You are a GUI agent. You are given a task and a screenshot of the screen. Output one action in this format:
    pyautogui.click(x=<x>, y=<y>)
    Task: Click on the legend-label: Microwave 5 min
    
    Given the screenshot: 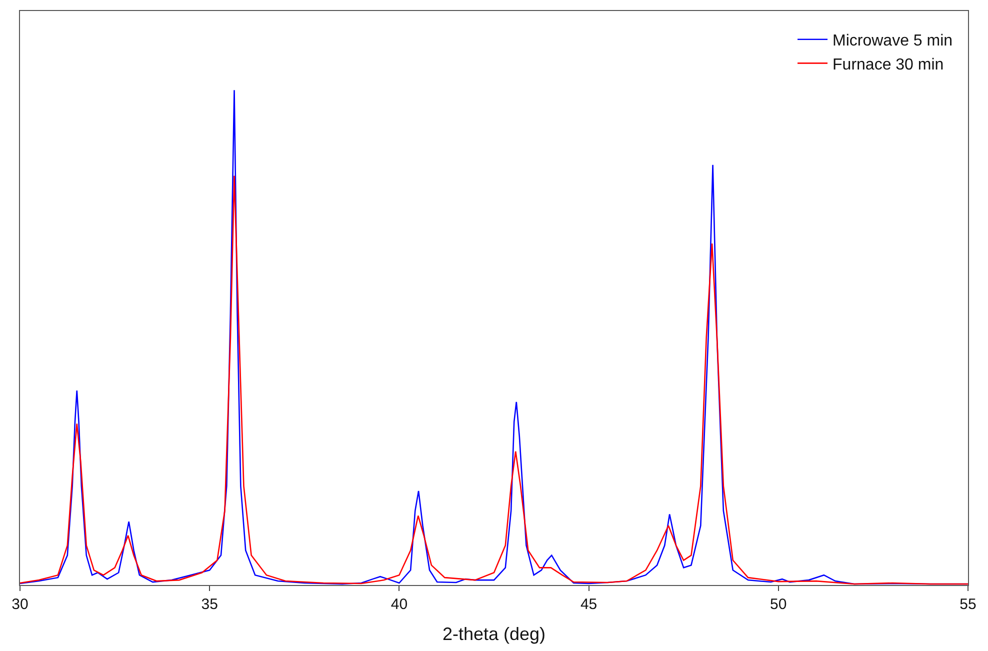 What is the action you would take?
    pyautogui.click(x=892, y=41)
    